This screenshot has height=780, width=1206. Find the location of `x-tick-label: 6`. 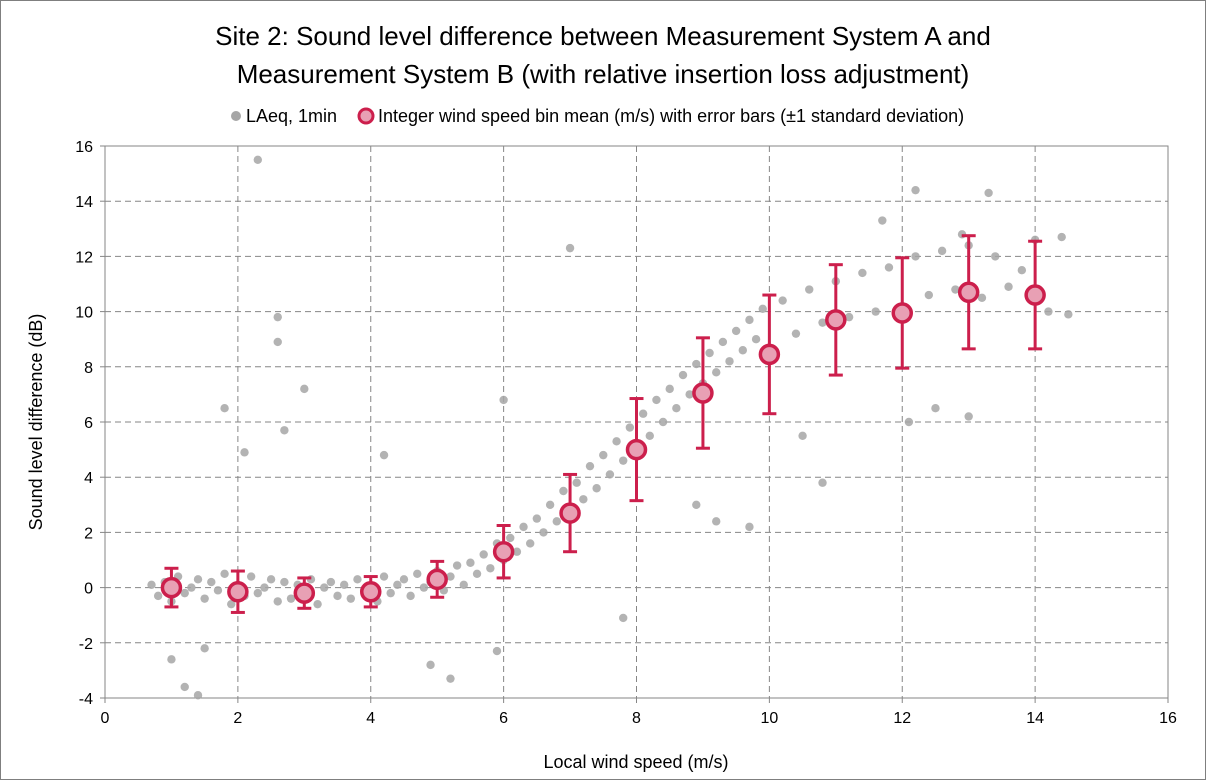

x-tick-label: 6 is located at coordinates (503, 718).